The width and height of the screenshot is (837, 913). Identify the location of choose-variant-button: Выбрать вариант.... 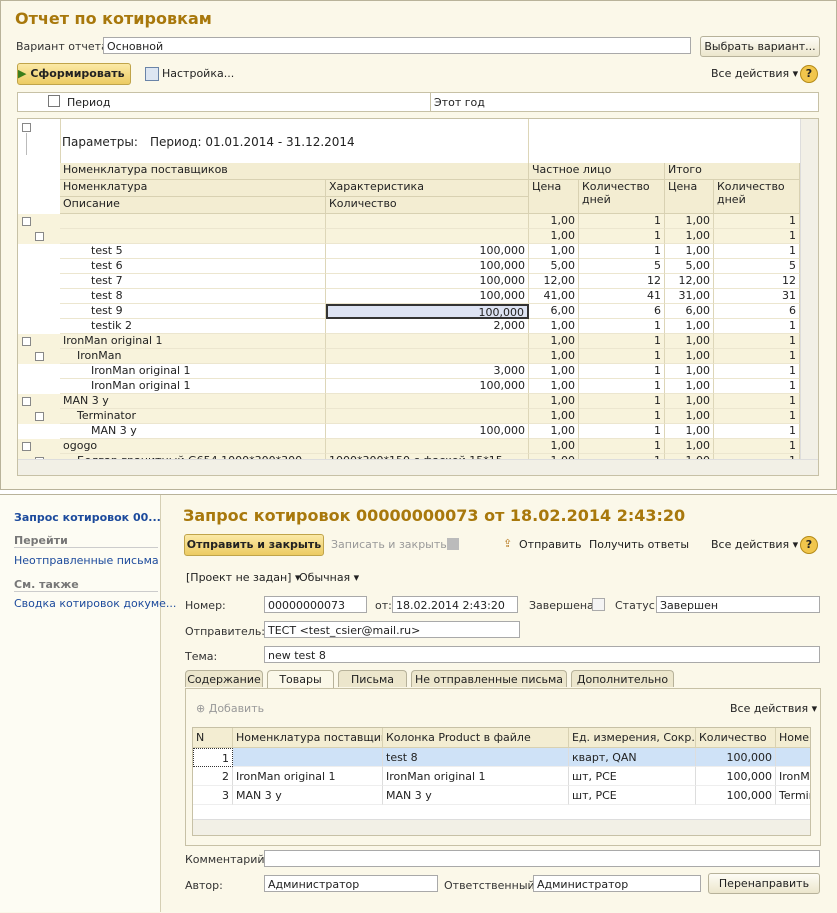
(760, 46).